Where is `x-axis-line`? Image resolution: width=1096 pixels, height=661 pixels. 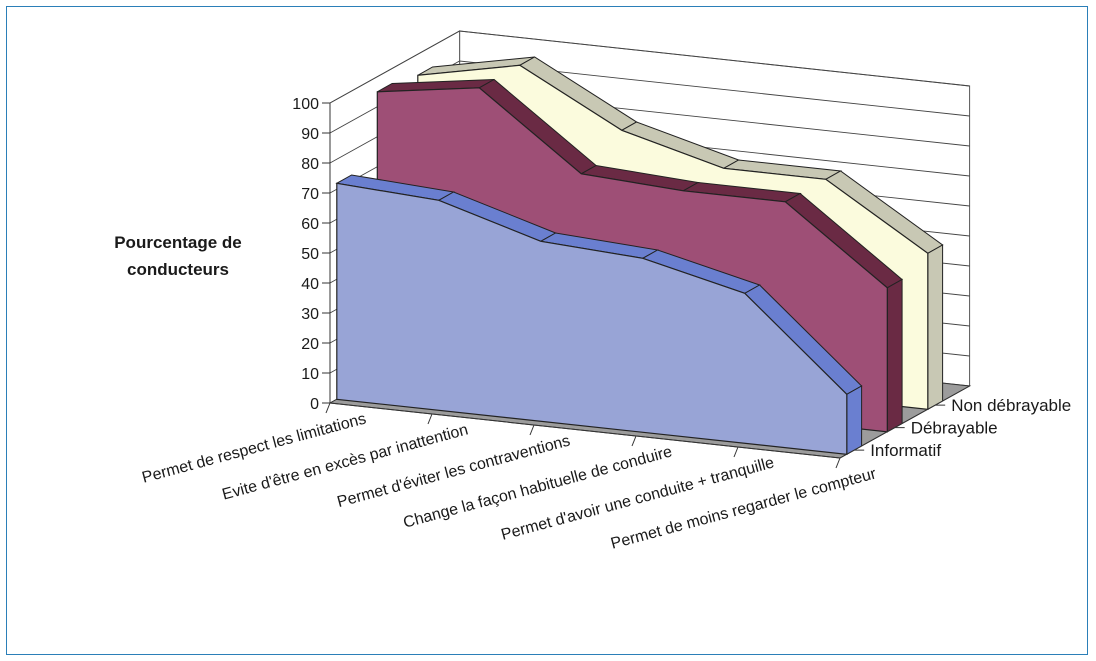
x-axis-line is located at coordinates (585, 430).